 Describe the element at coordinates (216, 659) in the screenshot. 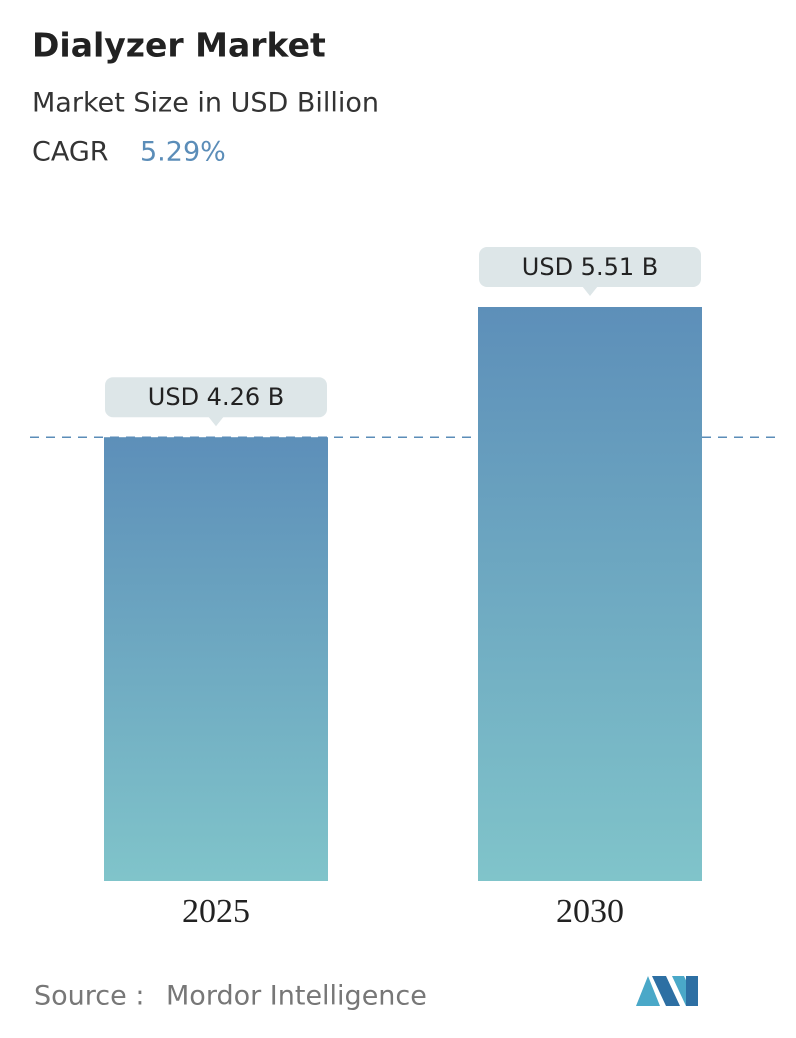

I see `bar` at that location.